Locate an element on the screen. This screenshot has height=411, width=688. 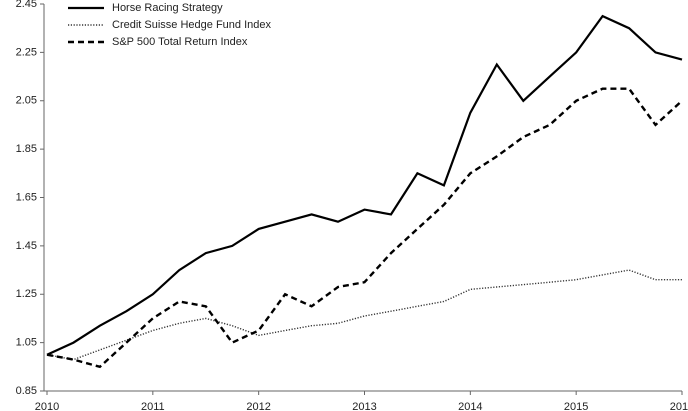
x-tick-label: 2013 is located at coordinates (364, 406).